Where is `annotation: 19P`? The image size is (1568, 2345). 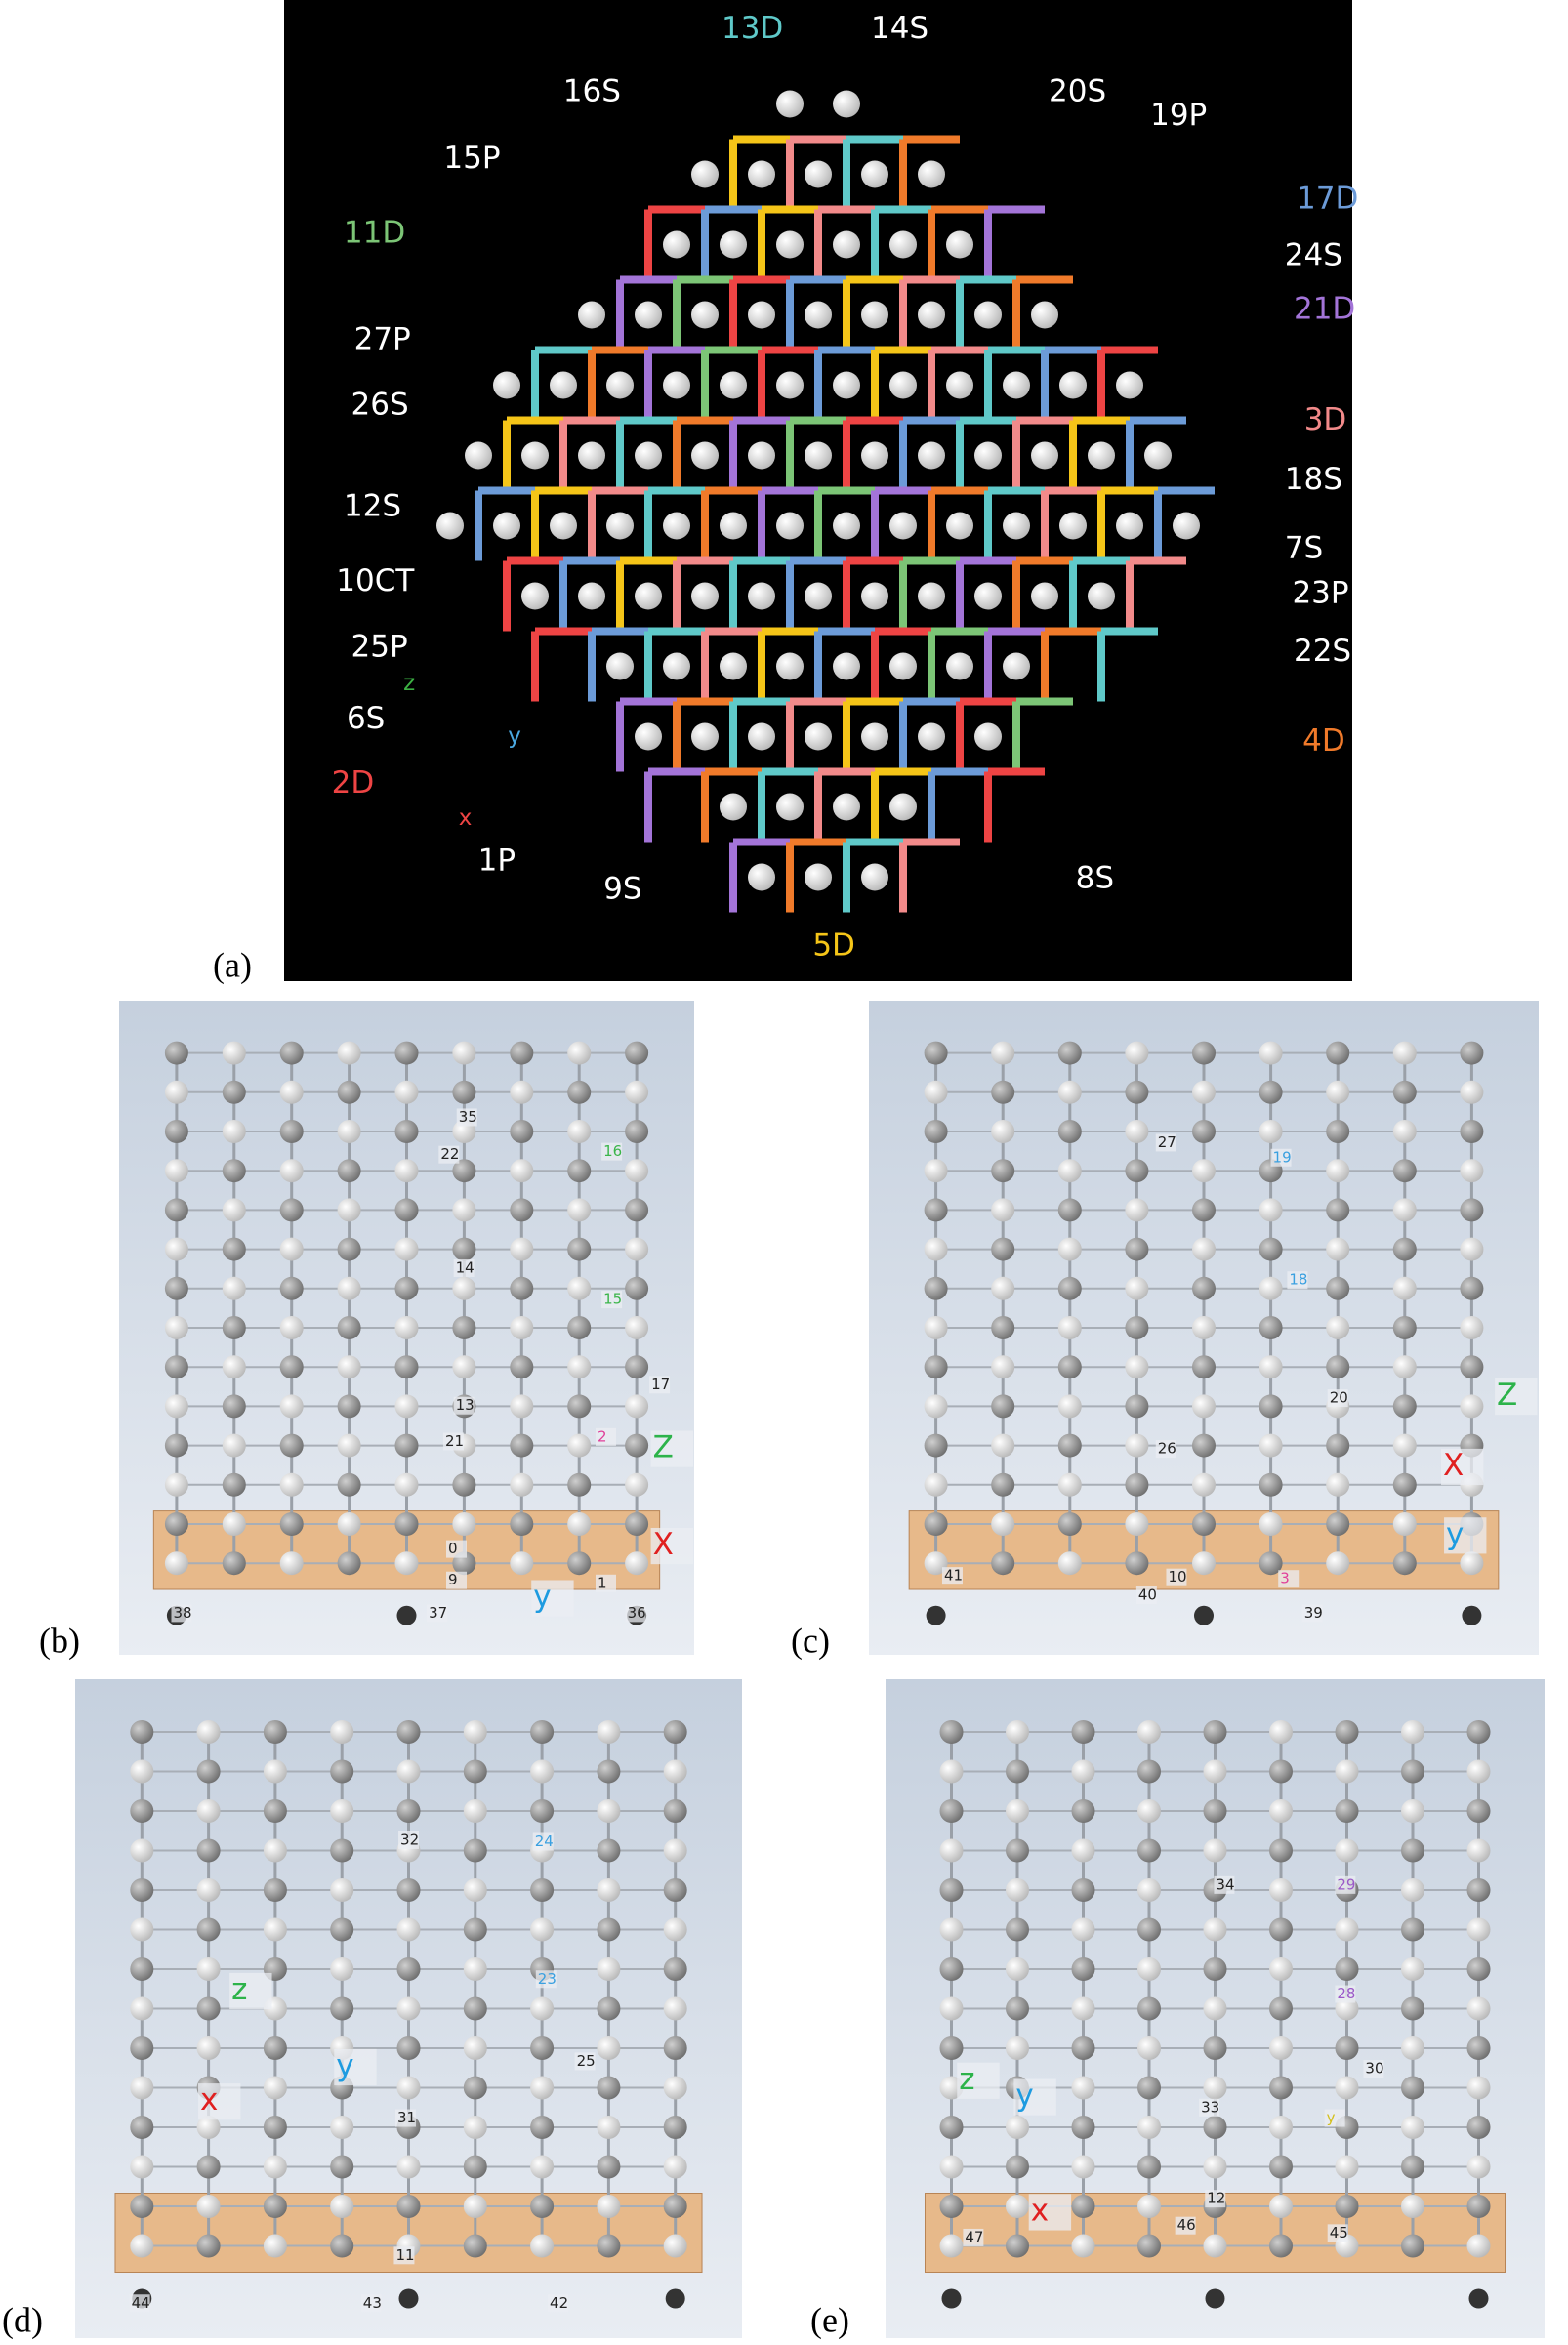 annotation: 19P is located at coordinates (1178, 115).